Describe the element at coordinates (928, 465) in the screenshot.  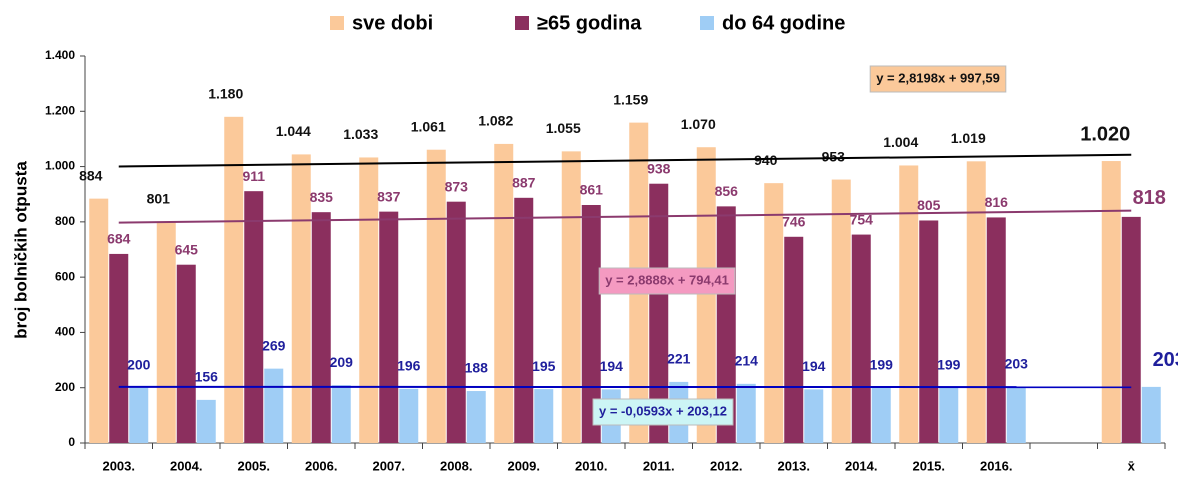
I see `x-tick-label: 2015.` at that location.